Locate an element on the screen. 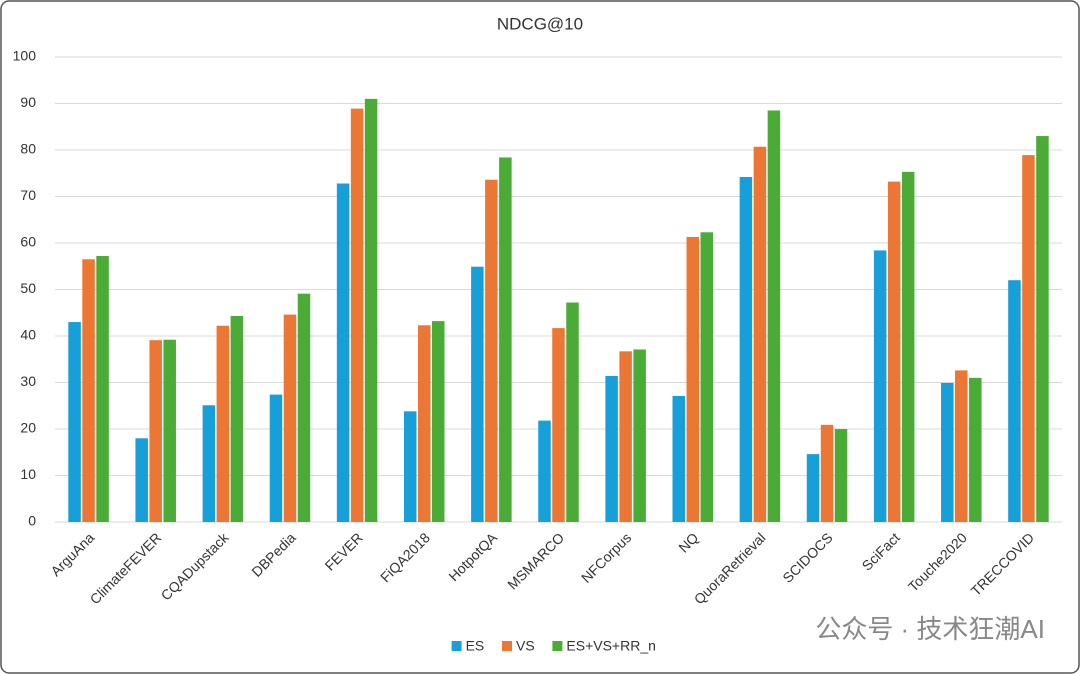  y-tick-label: 70 is located at coordinates (28, 195).